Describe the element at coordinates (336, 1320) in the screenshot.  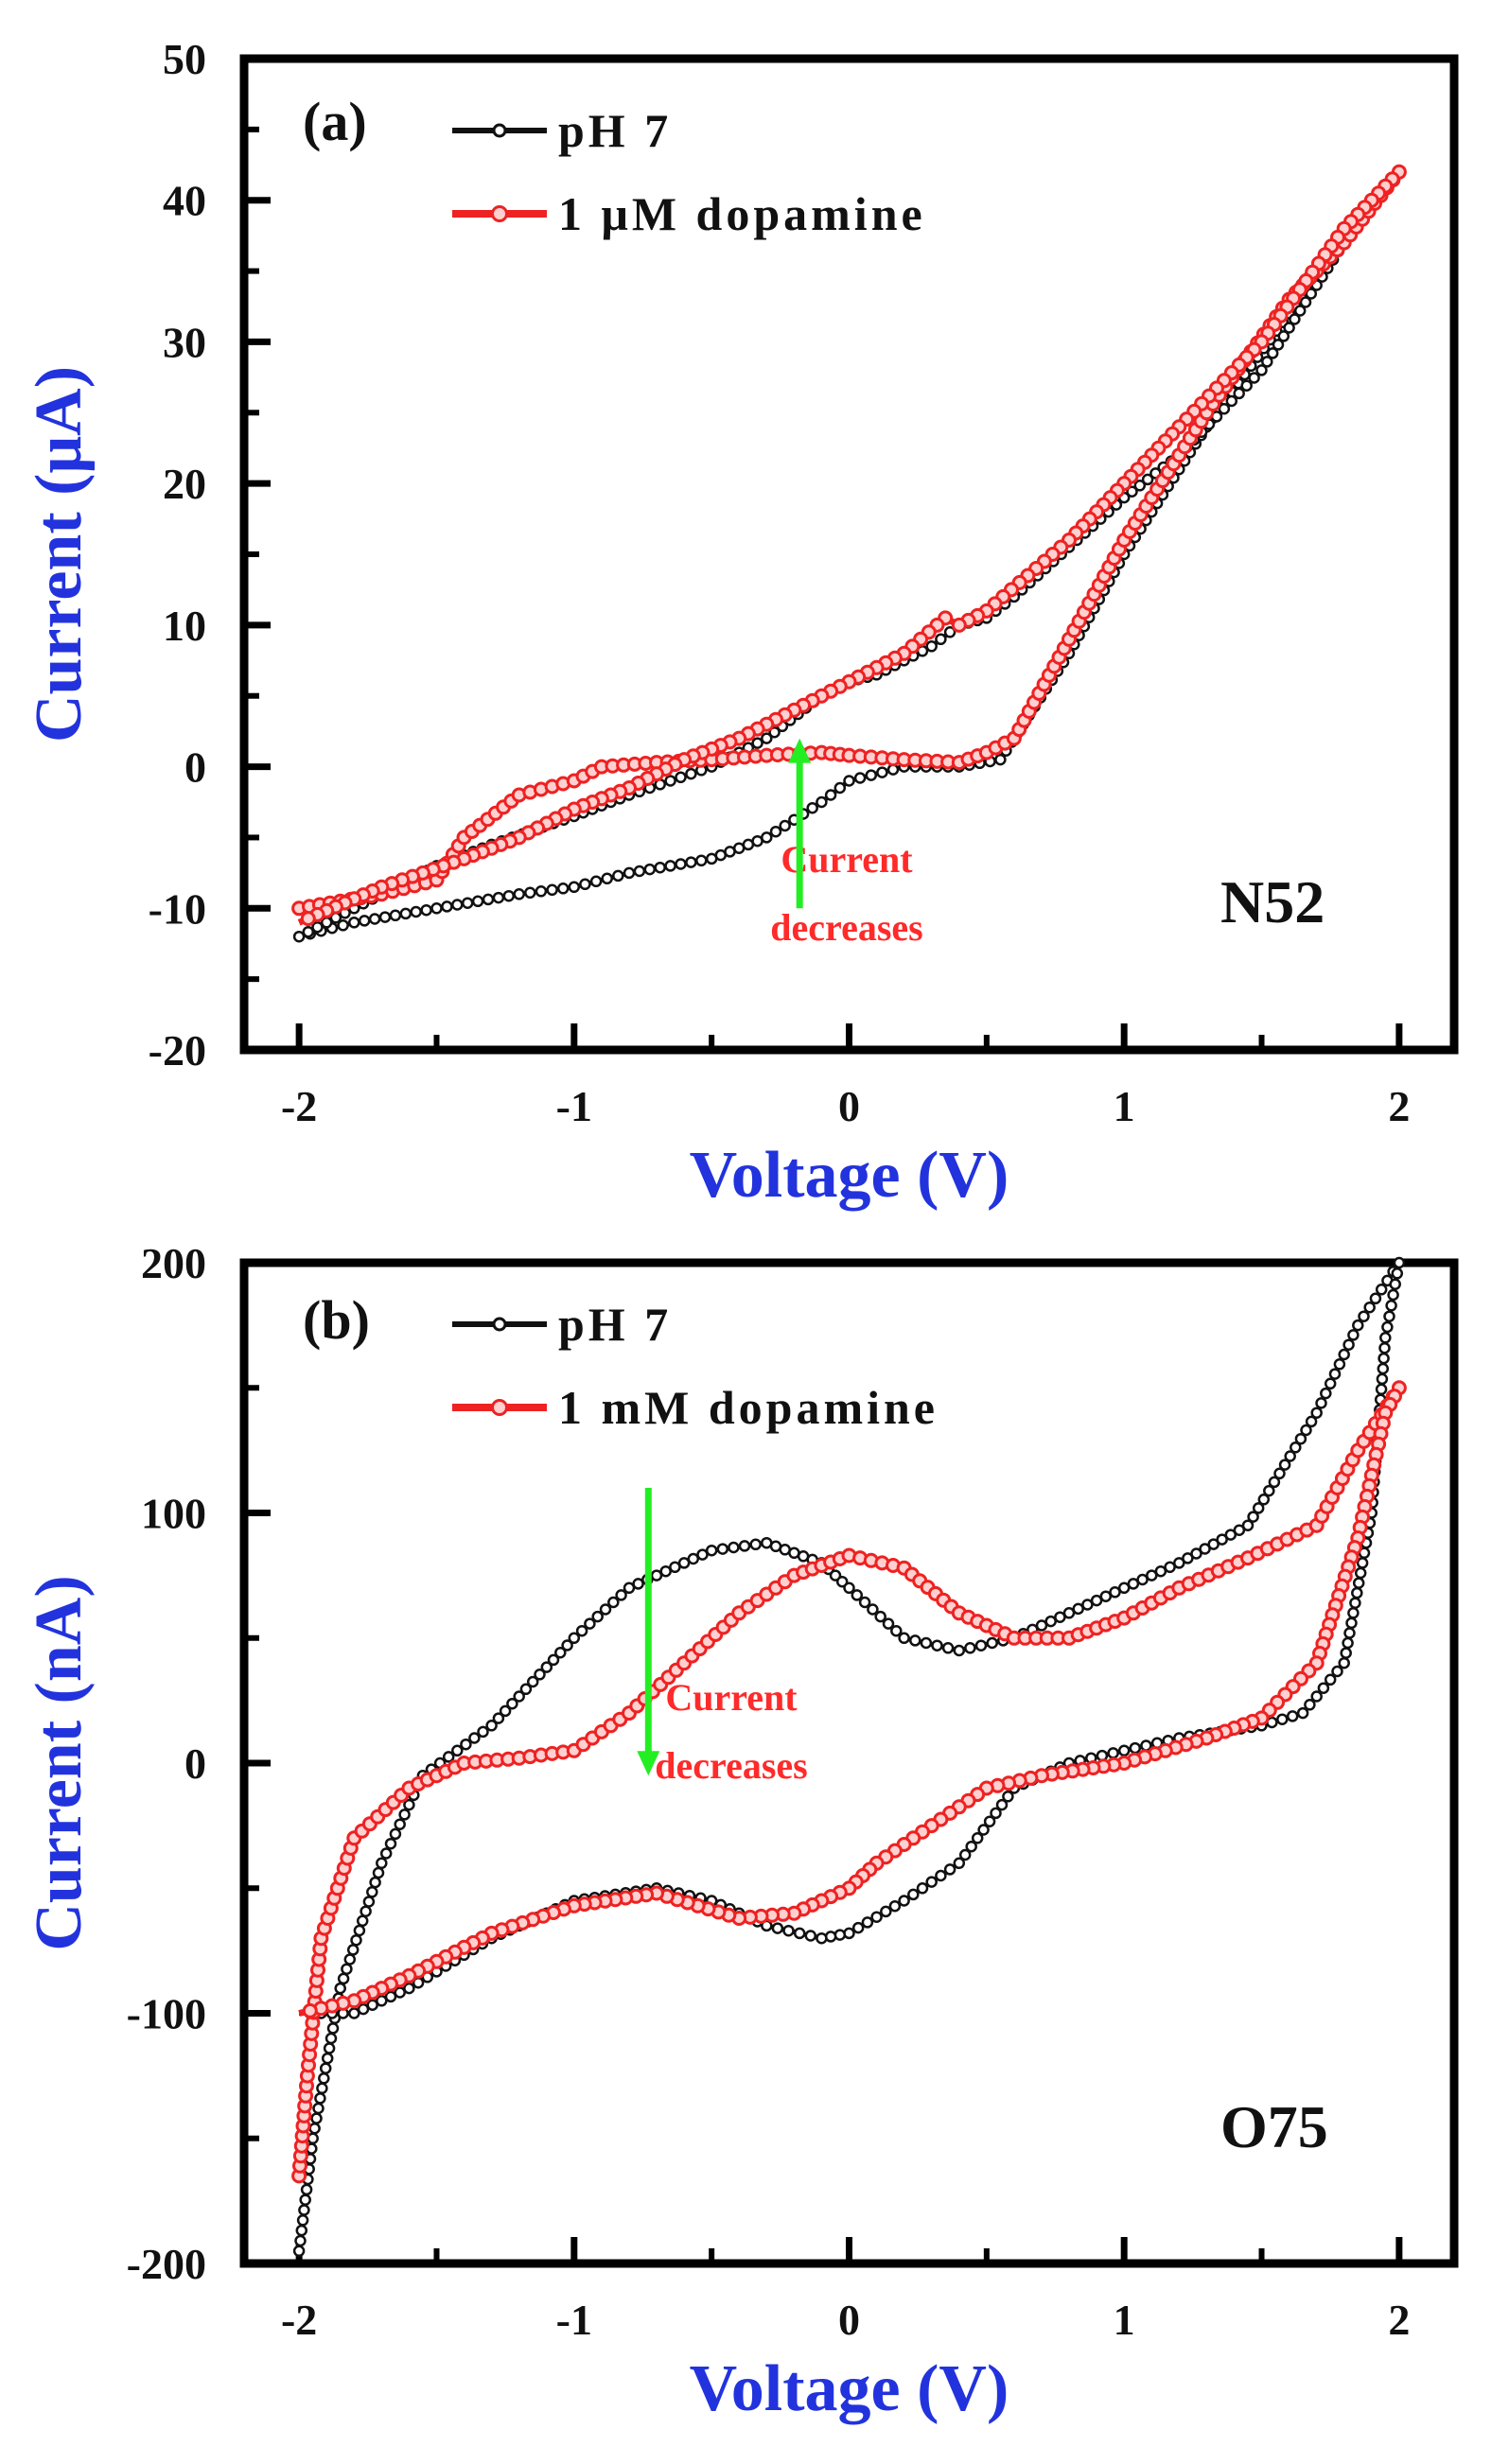
I see `panel-label: (b)` at that location.